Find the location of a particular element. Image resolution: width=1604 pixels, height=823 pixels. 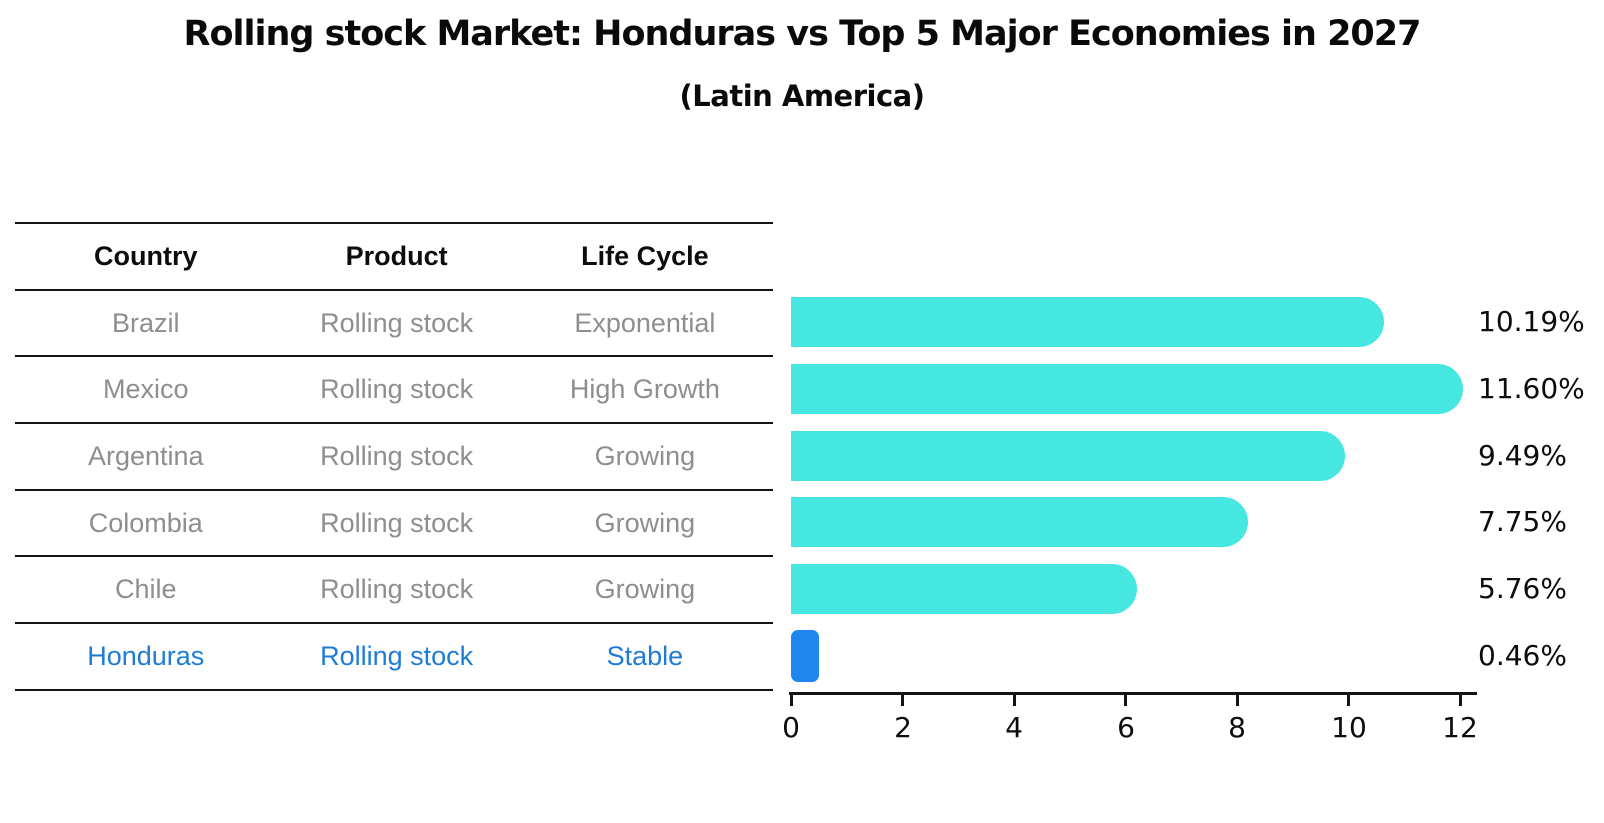

cell-country: Brazil is located at coordinates (145, 322).